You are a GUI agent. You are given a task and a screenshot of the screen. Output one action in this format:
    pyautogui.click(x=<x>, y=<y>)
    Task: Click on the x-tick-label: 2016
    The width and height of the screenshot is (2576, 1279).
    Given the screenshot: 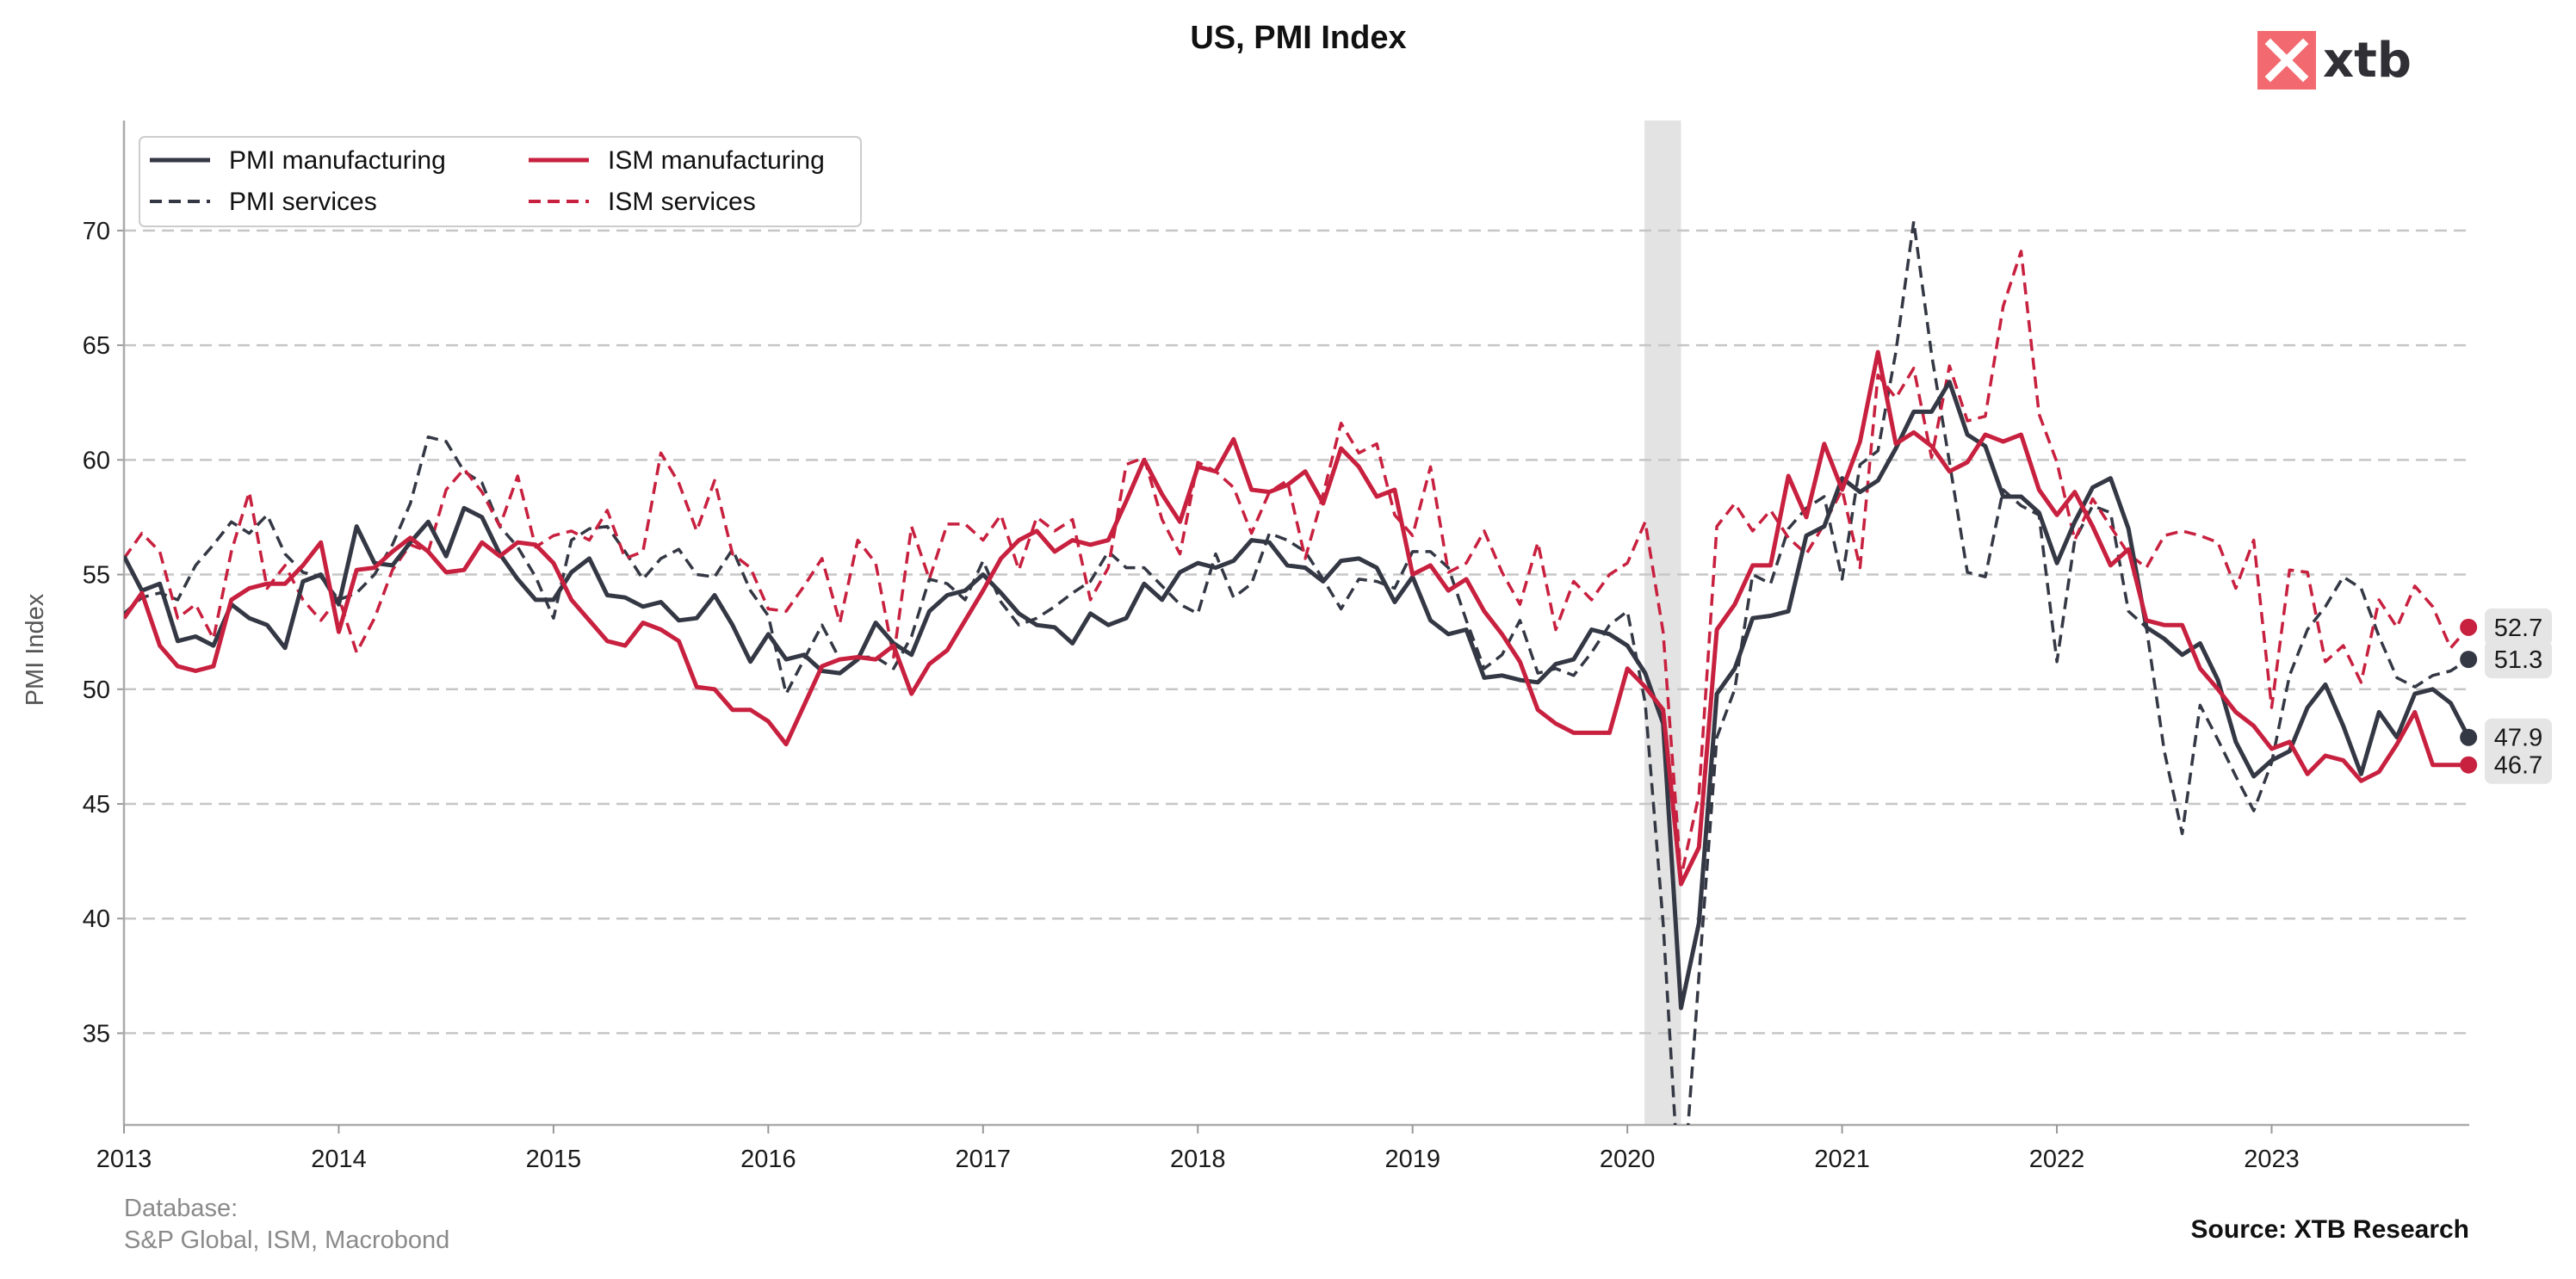 What is the action you would take?
    pyautogui.click(x=768, y=1159)
    